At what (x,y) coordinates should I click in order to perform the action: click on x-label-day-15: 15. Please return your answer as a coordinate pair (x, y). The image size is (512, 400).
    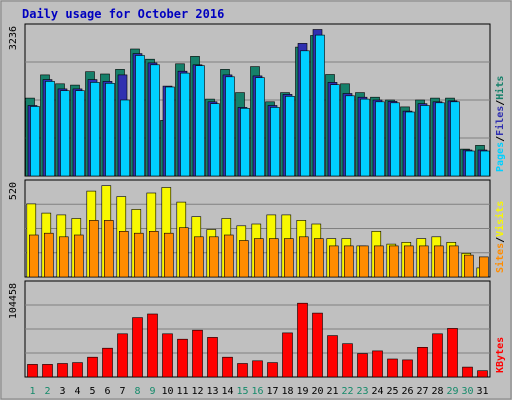
    Looking at the image, I should click on (242, 391).